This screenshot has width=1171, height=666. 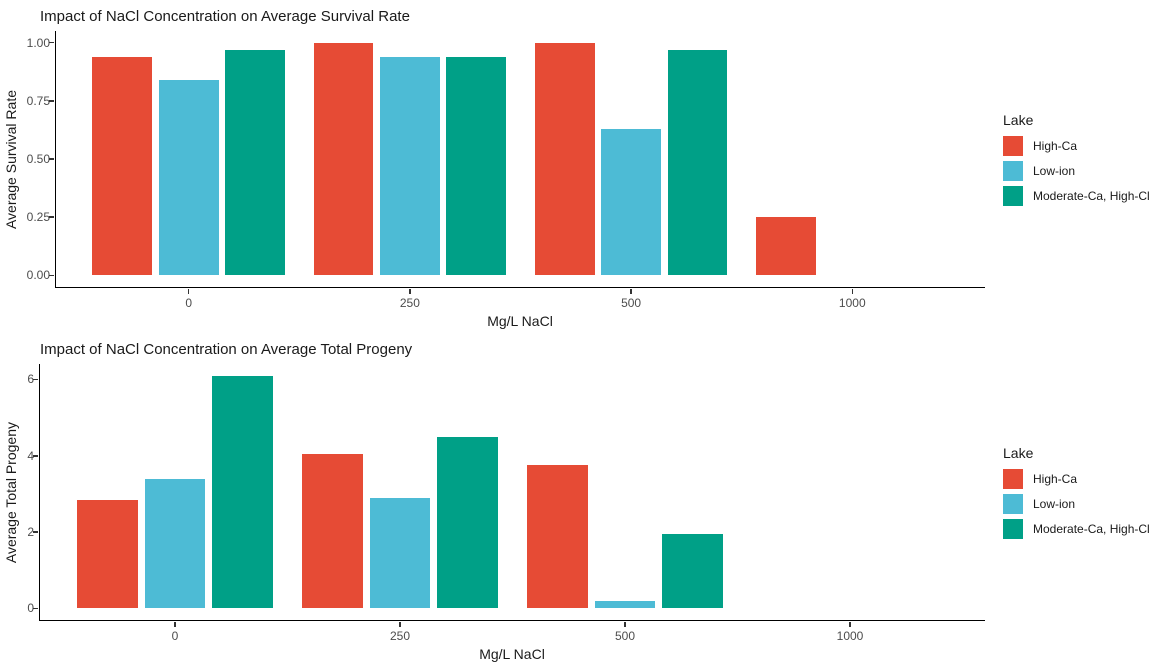 What do you see at coordinates (30, 492) in the screenshot?
I see `y-axis-tick-labels: 0 2 4 6` at bounding box center [30, 492].